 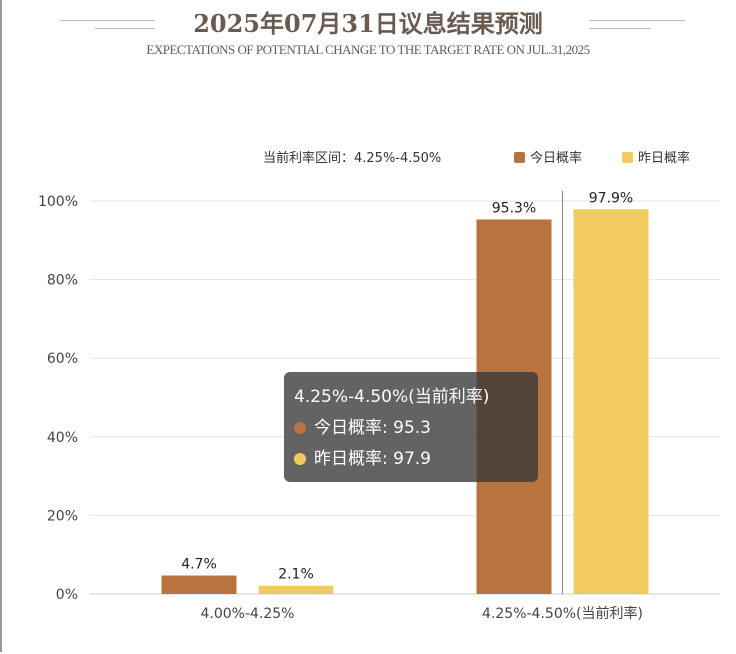 What do you see at coordinates (372, 459) in the screenshot?
I see `tooltip-yesterday: 昨日概率: 97.9` at bounding box center [372, 459].